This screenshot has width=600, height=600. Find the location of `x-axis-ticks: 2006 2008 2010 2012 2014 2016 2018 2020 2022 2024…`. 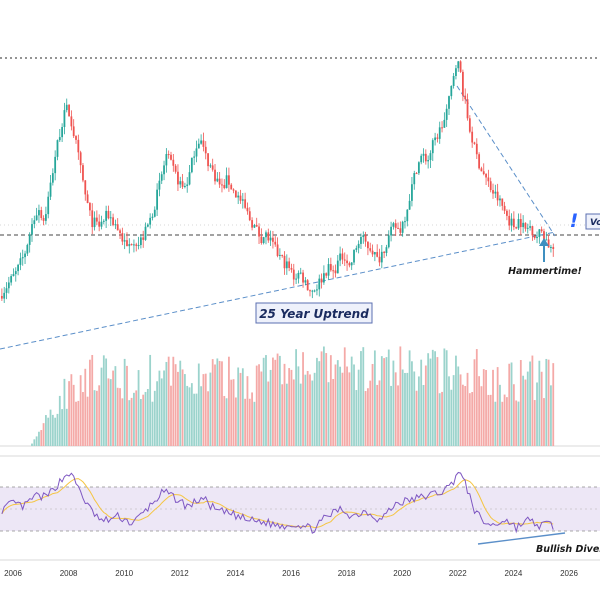

x-axis-ticks: 2006 2008 2010 2012 2014 2016 2018 2020 2022 2024… is located at coordinates (291, 573).